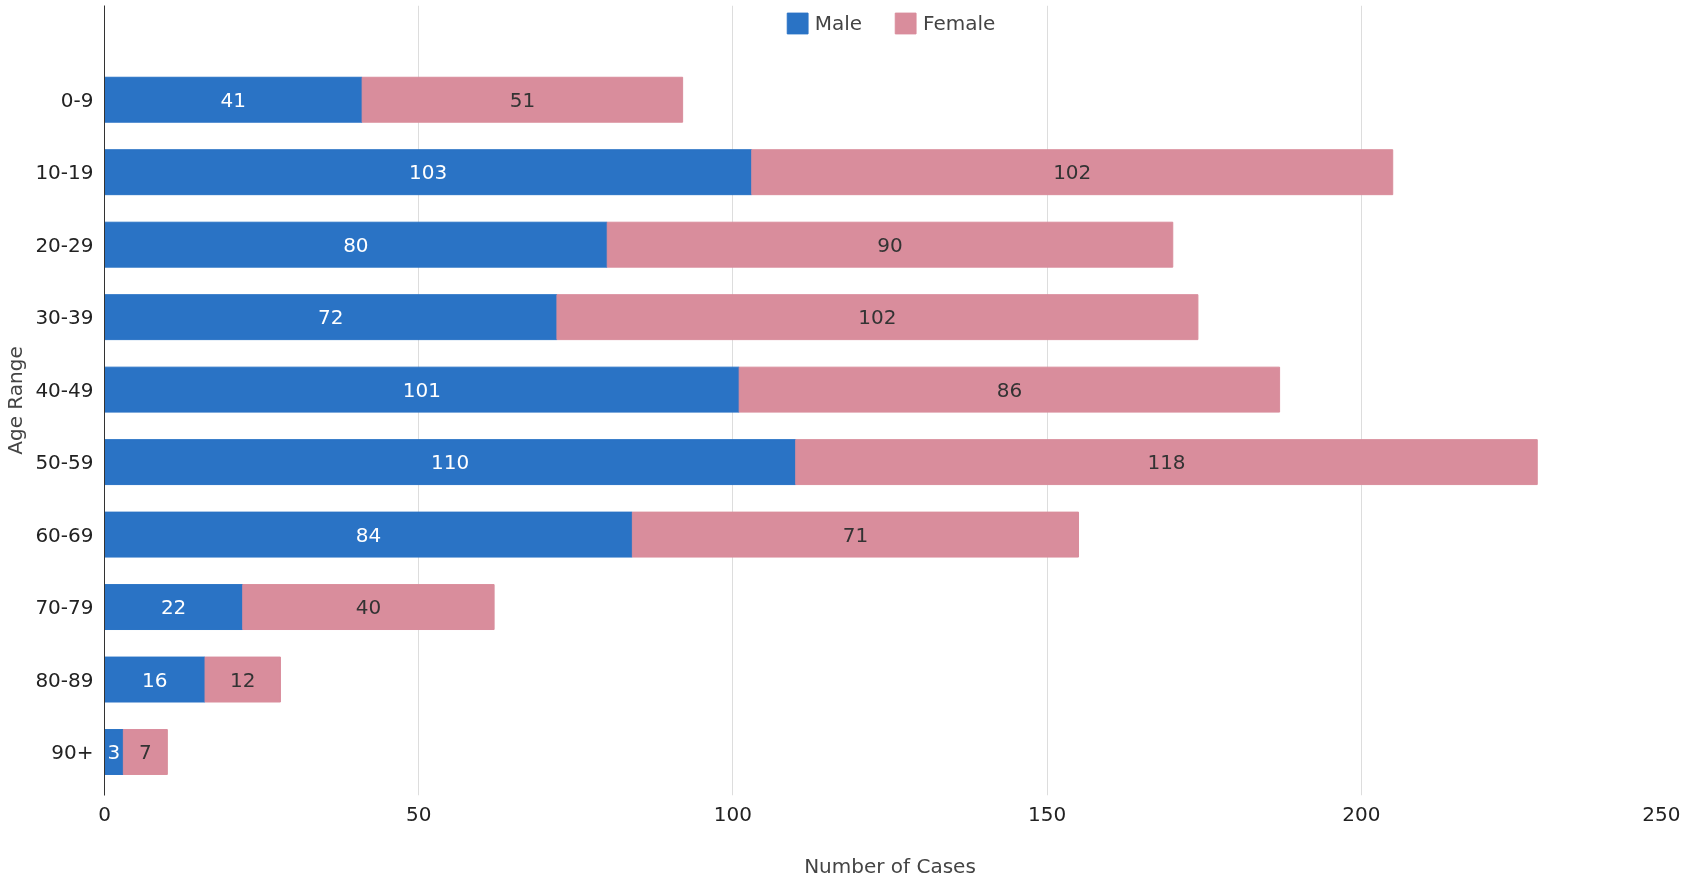 This screenshot has width=1690, height=892. Describe the element at coordinates (15, 400) in the screenshot. I see `y-axis-title: Age Range` at that location.